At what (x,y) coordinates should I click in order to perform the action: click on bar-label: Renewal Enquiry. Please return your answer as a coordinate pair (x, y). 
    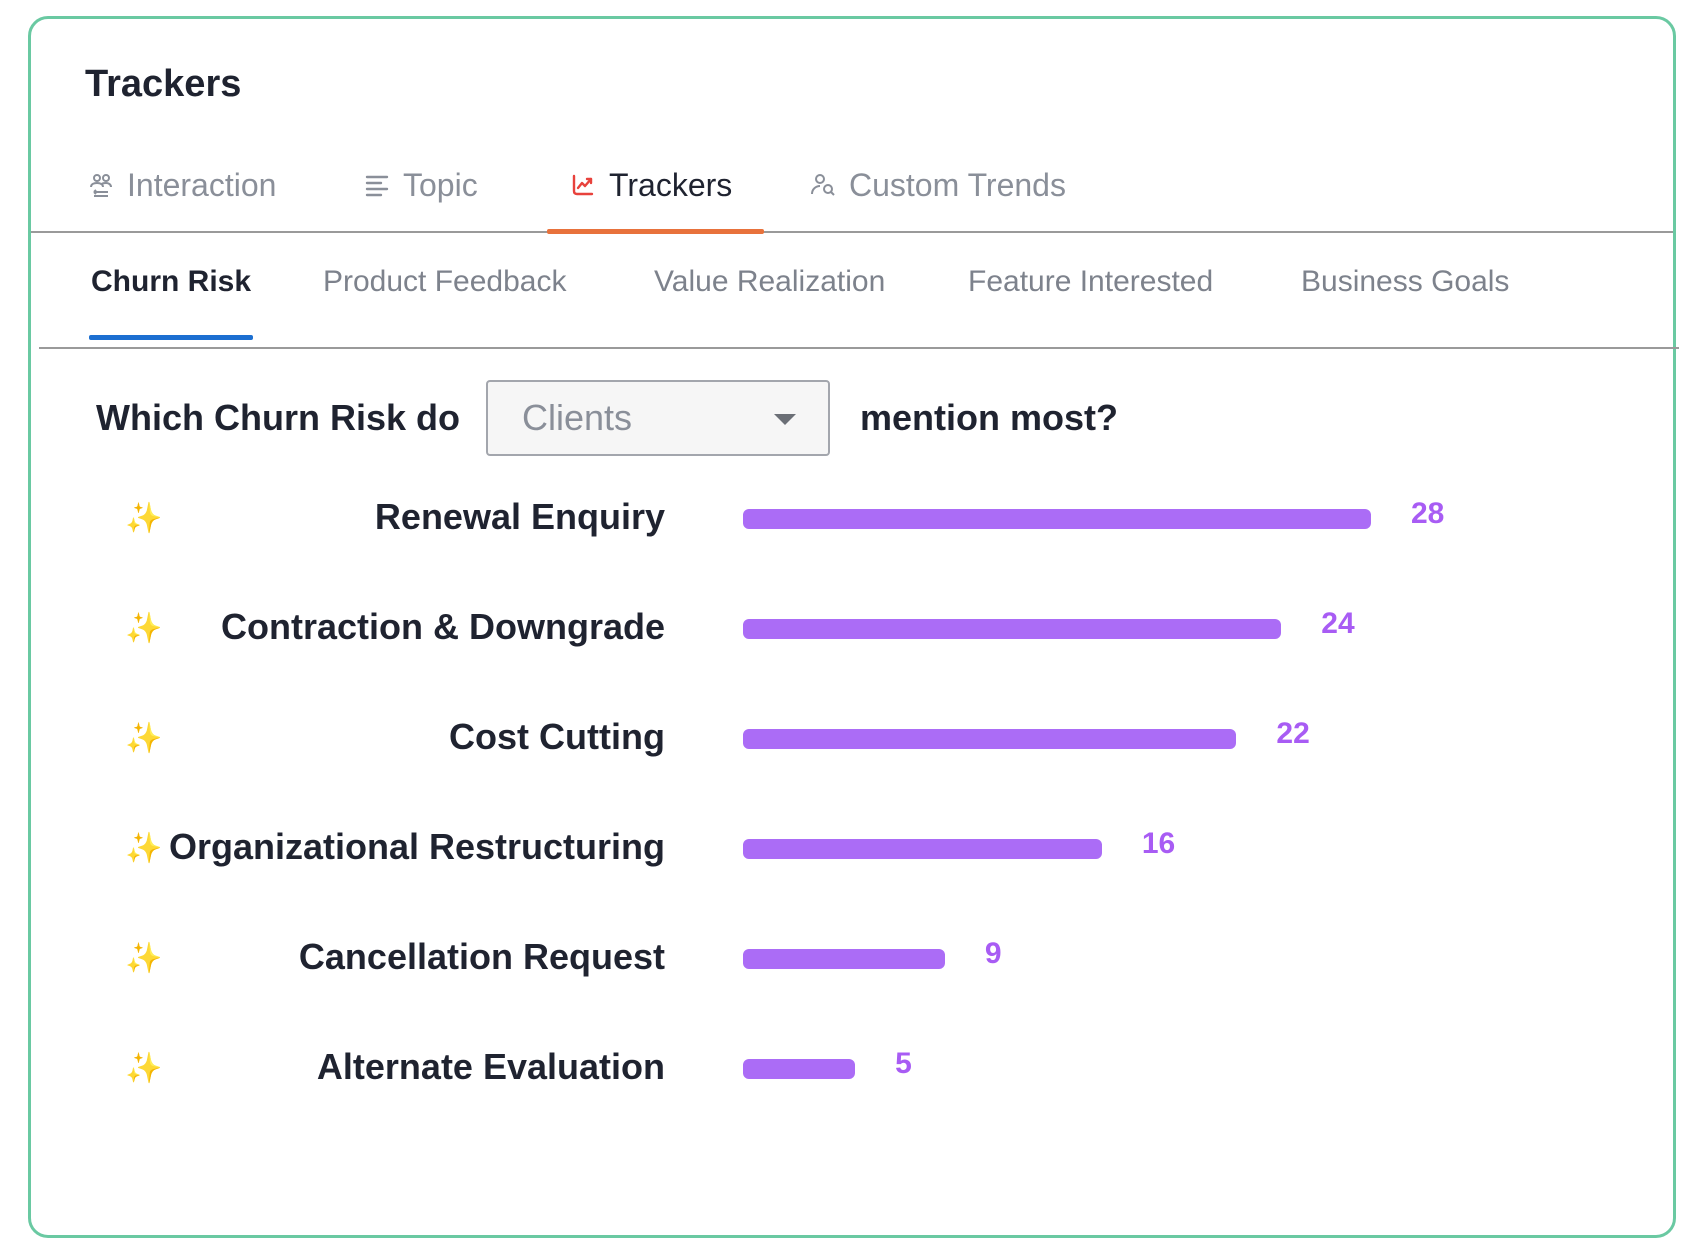
    Looking at the image, I should click on (519, 516).